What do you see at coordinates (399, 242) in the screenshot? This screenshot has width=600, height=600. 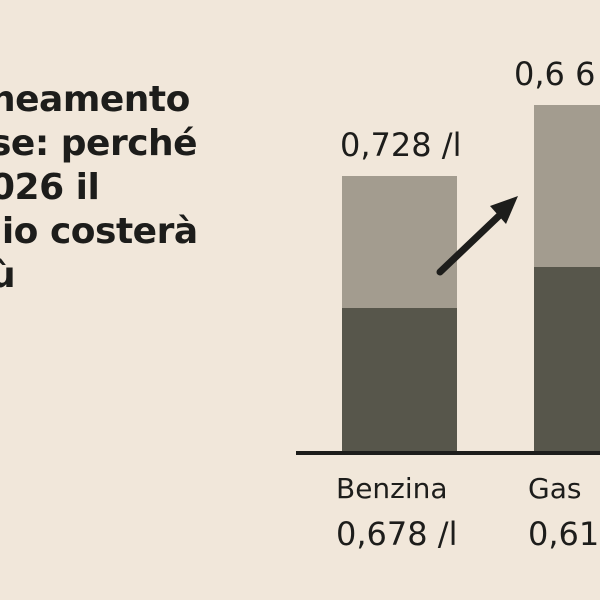 I see `bar-benzina-increase` at bounding box center [399, 242].